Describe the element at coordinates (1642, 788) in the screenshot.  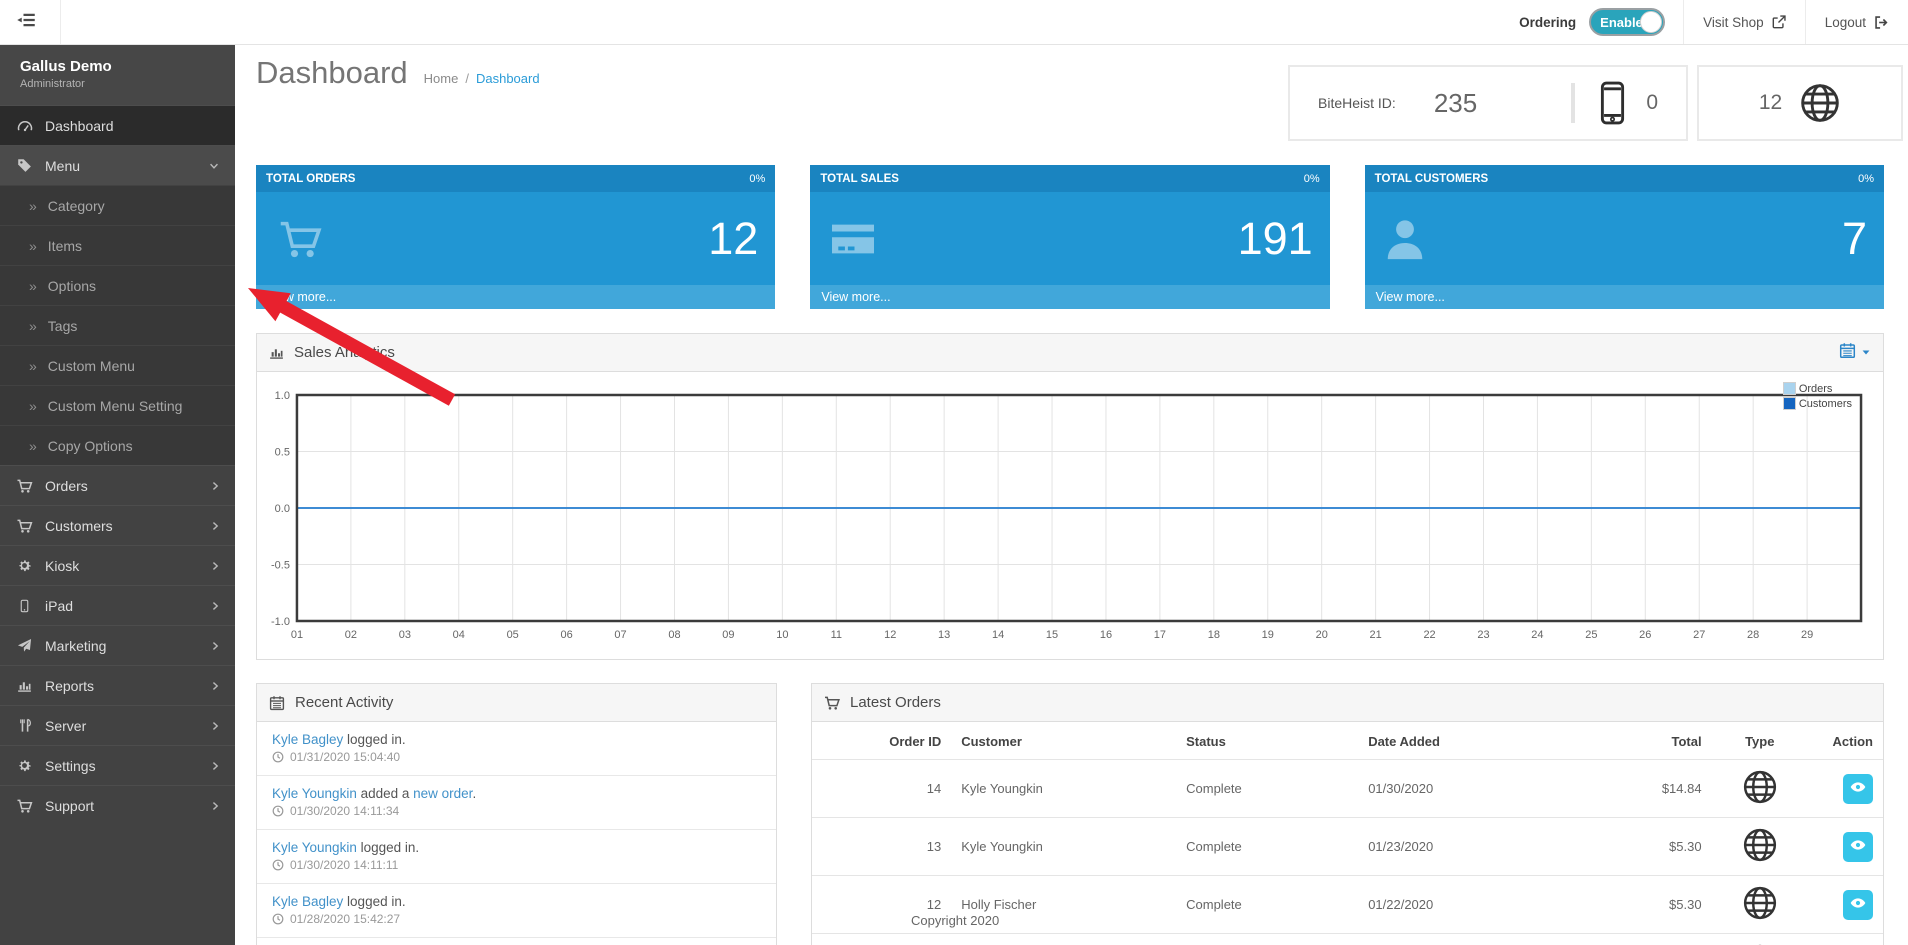
I see `order-cell-total: $14.84` at that location.